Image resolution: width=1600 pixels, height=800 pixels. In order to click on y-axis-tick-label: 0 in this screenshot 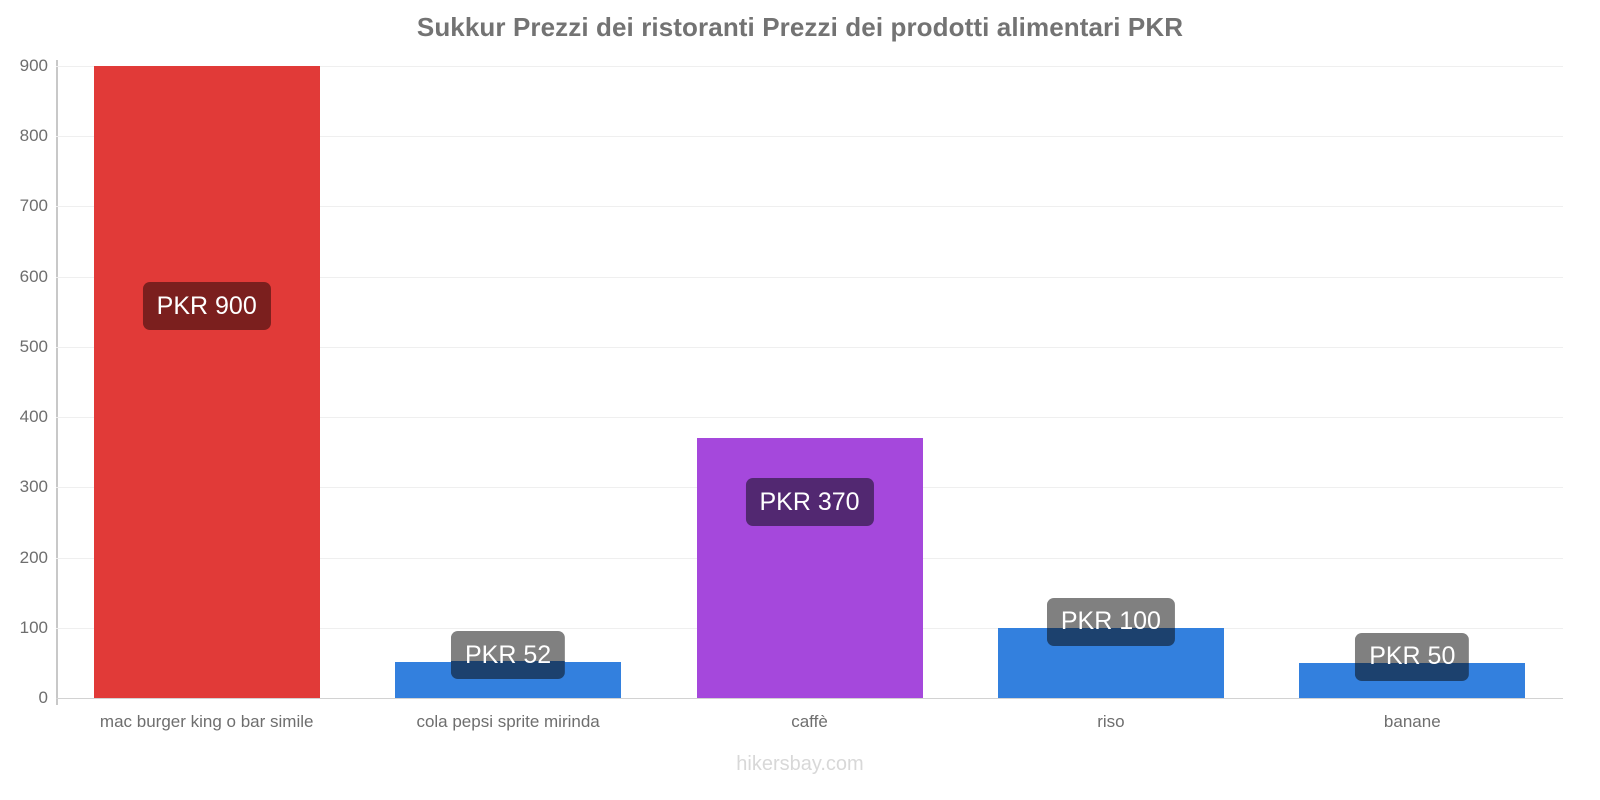, I will do `click(43, 697)`.